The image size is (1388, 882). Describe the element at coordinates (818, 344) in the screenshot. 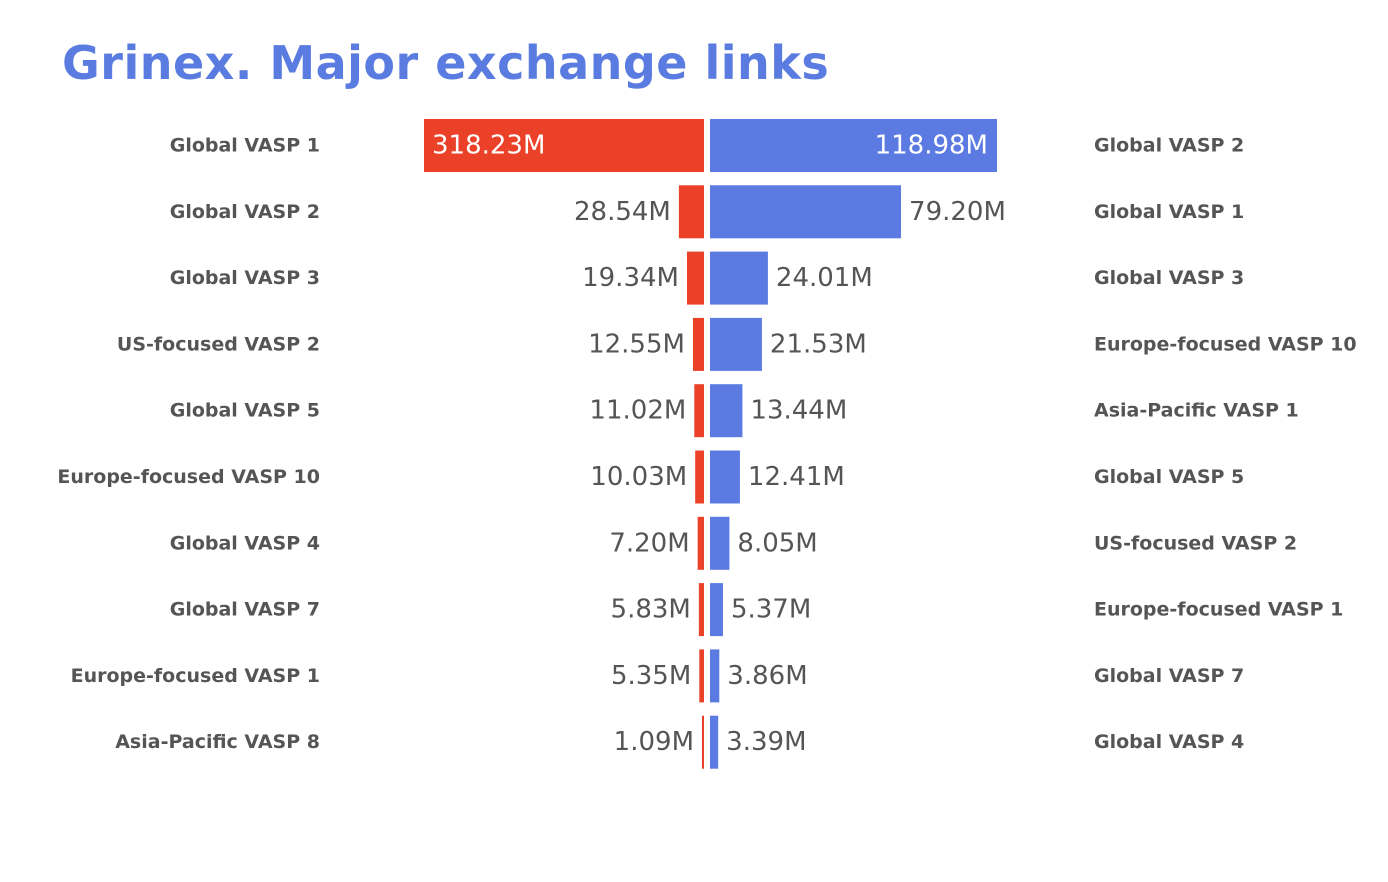

I see `right-value-label: 21.53M` at that location.